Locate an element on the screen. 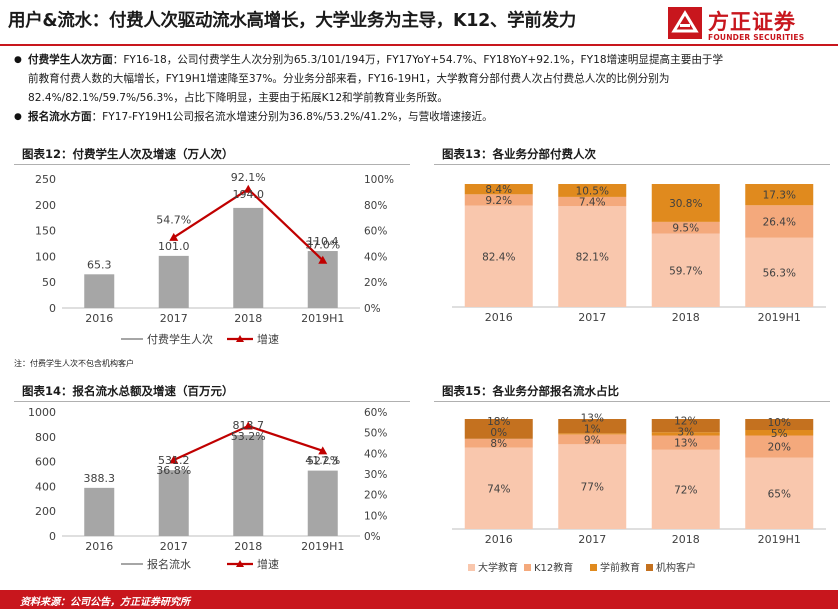 This screenshot has height=609, width=838. brand-logo: 方正证券 FOUNDER SECURITIES is located at coordinates (751, 25).